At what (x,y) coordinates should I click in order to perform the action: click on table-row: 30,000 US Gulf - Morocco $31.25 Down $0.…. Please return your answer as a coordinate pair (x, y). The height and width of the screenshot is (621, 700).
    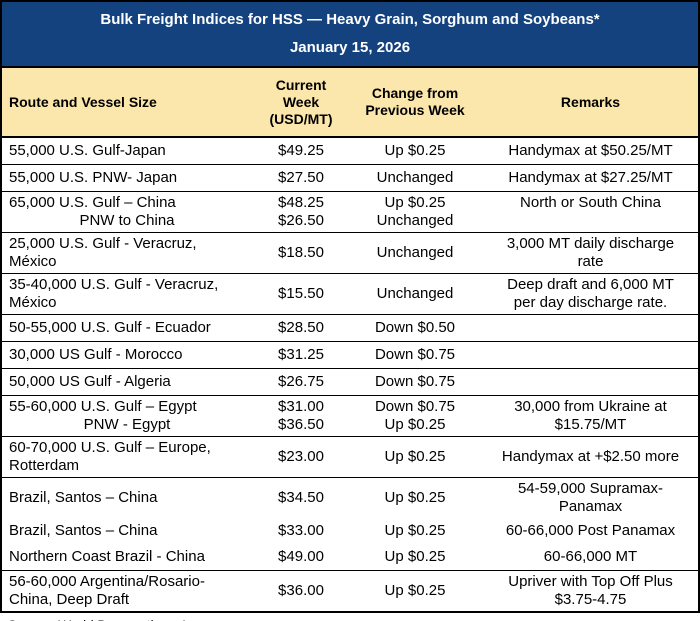
    Looking at the image, I should click on (350, 355).